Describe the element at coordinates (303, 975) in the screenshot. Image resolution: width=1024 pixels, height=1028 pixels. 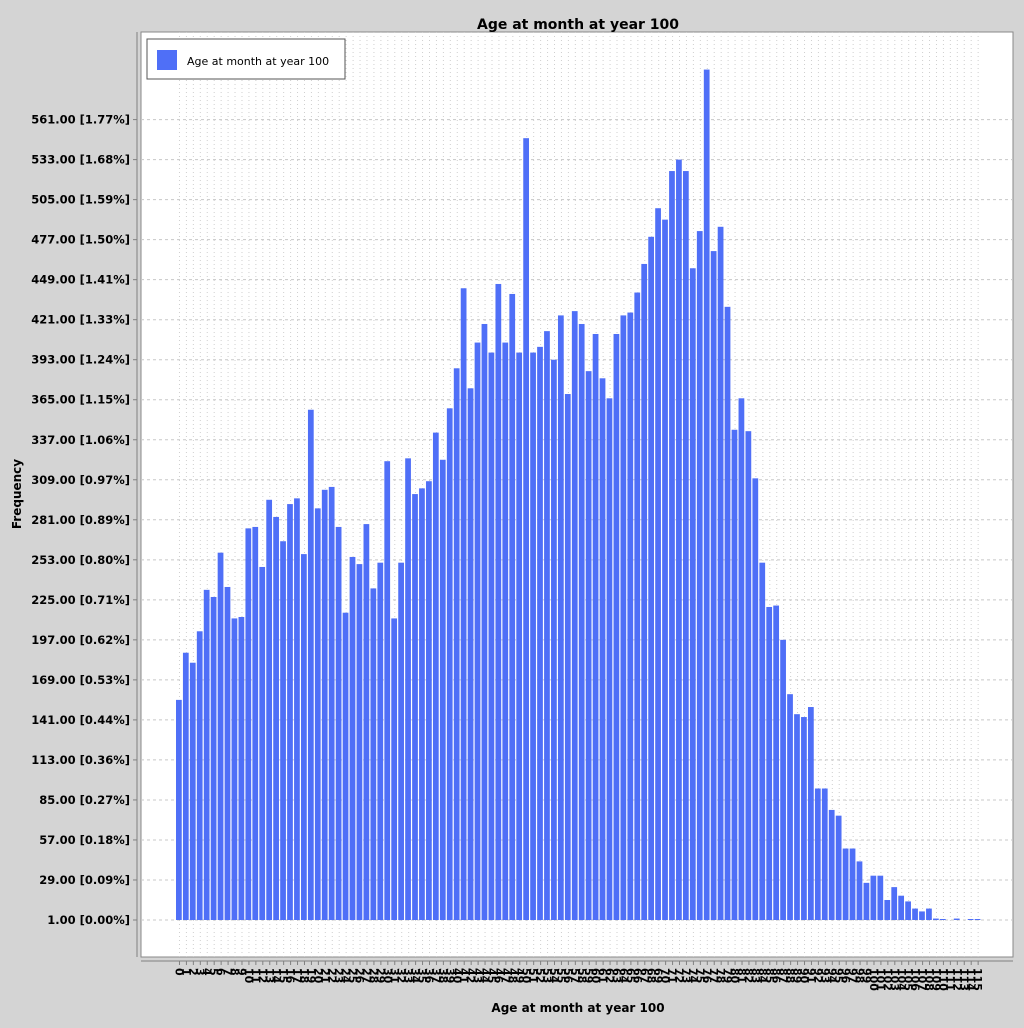
I see `x-tick-label: 18` at that location.